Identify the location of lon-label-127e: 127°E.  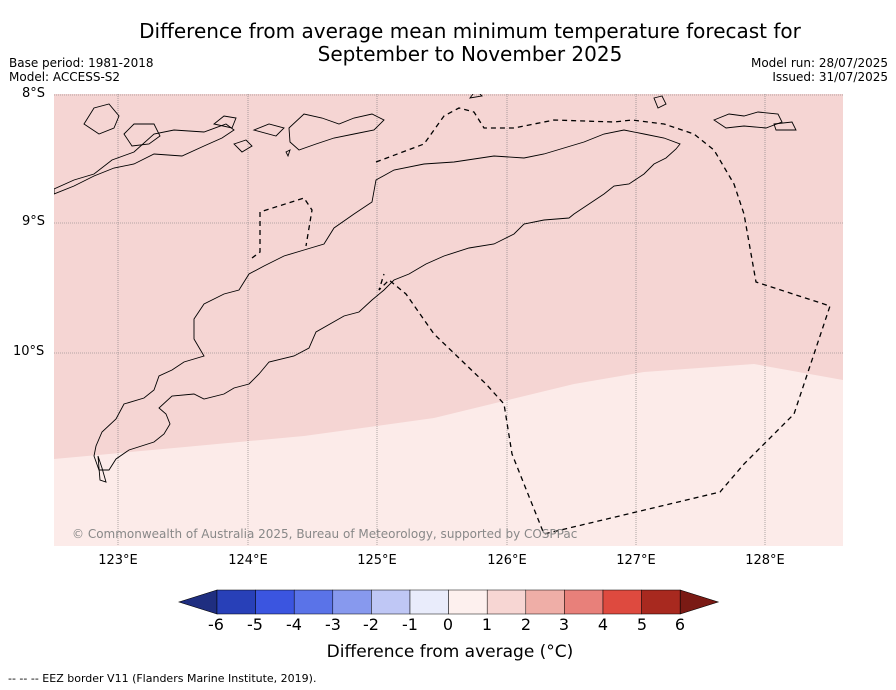
(636, 560).